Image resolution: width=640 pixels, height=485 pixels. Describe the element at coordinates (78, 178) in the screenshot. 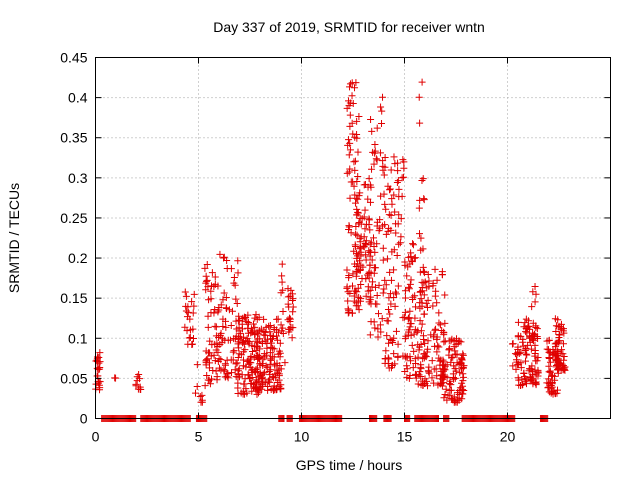

I see `y-tick-label: 0.3` at that location.